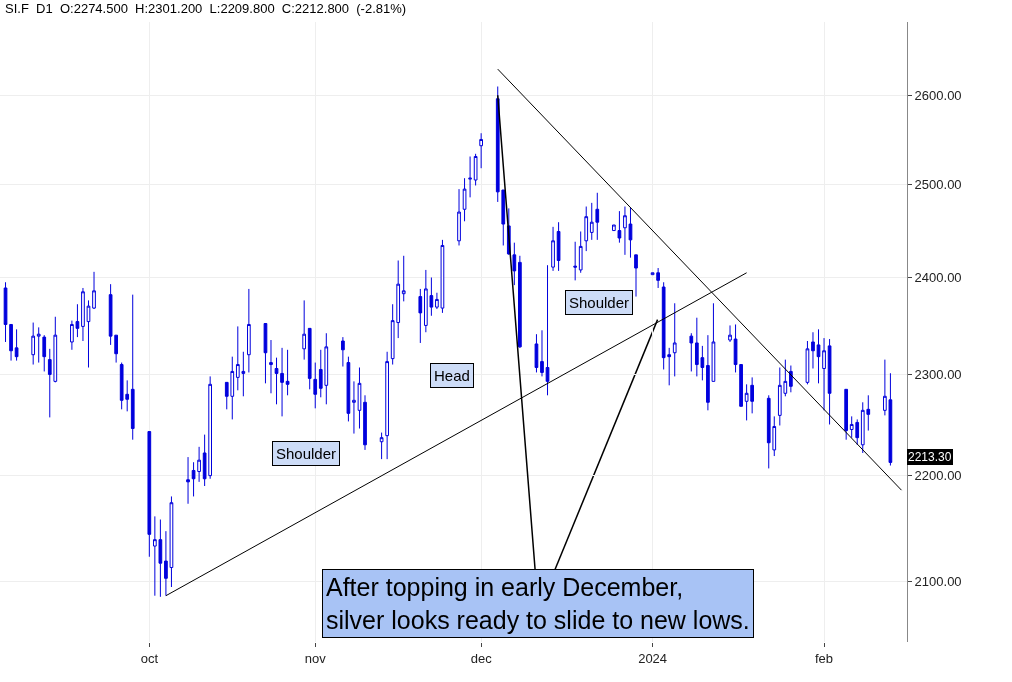 The height and width of the screenshot is (682, 1012). What do you see at coordinates (653, 658) in the screenshot?
I see `x-tick-label: 2024` at bounding box center [653, 658].